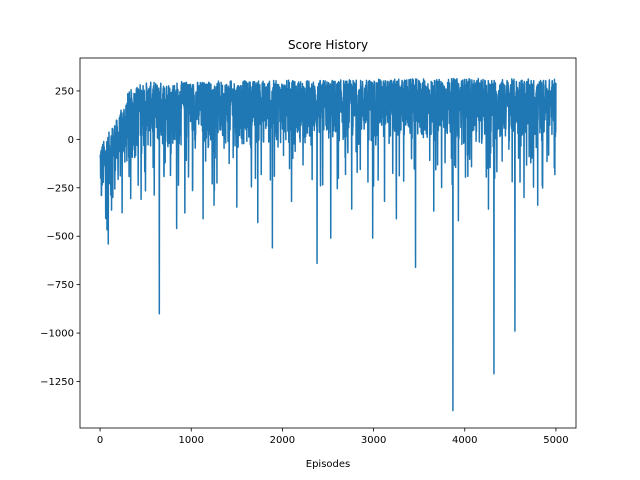 The image size is (640, 480). I want to click on x-tick-label: 3000, so click(373, 440).